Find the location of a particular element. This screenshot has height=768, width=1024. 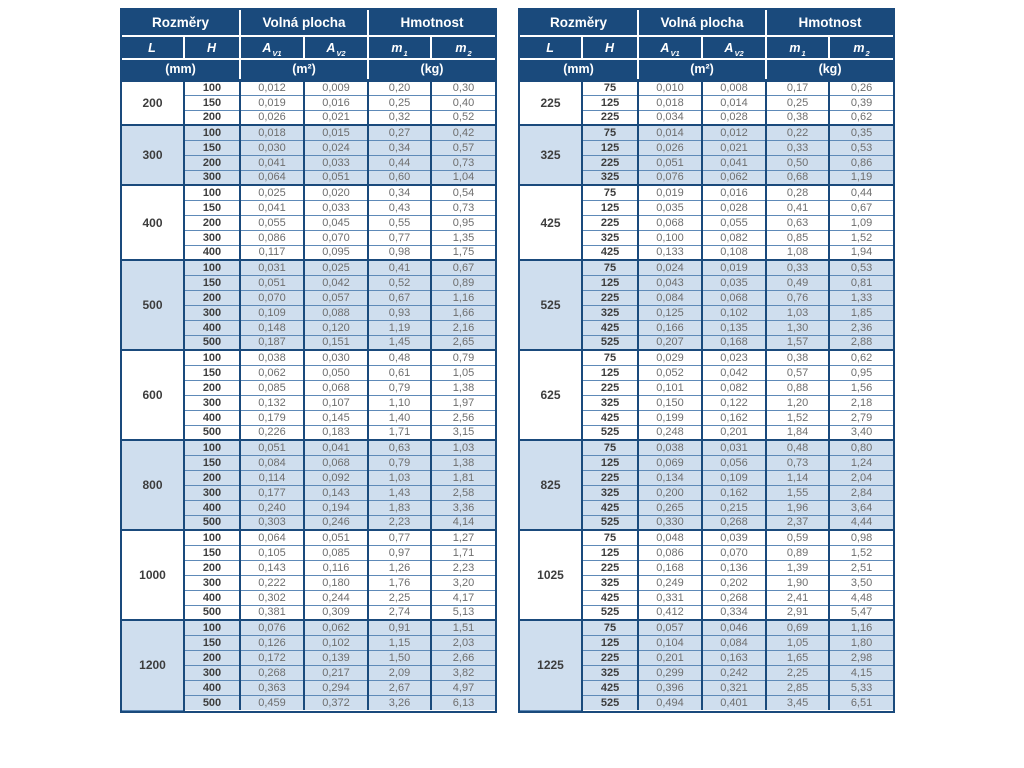

value-cell: 0,226 is located at coordinates (272, 432).